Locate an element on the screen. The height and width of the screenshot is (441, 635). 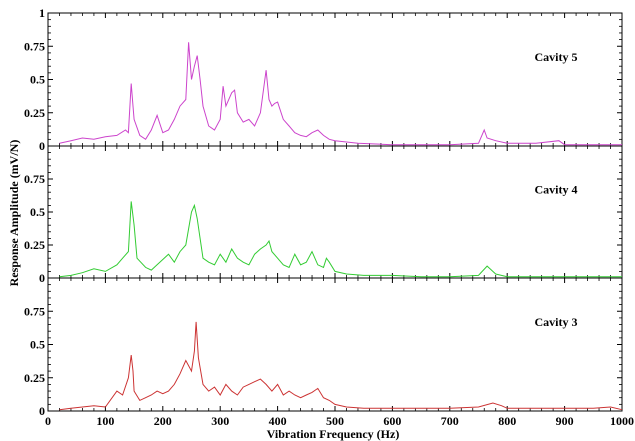
x-tick-label: 500 is located at coordinates (335, 421).